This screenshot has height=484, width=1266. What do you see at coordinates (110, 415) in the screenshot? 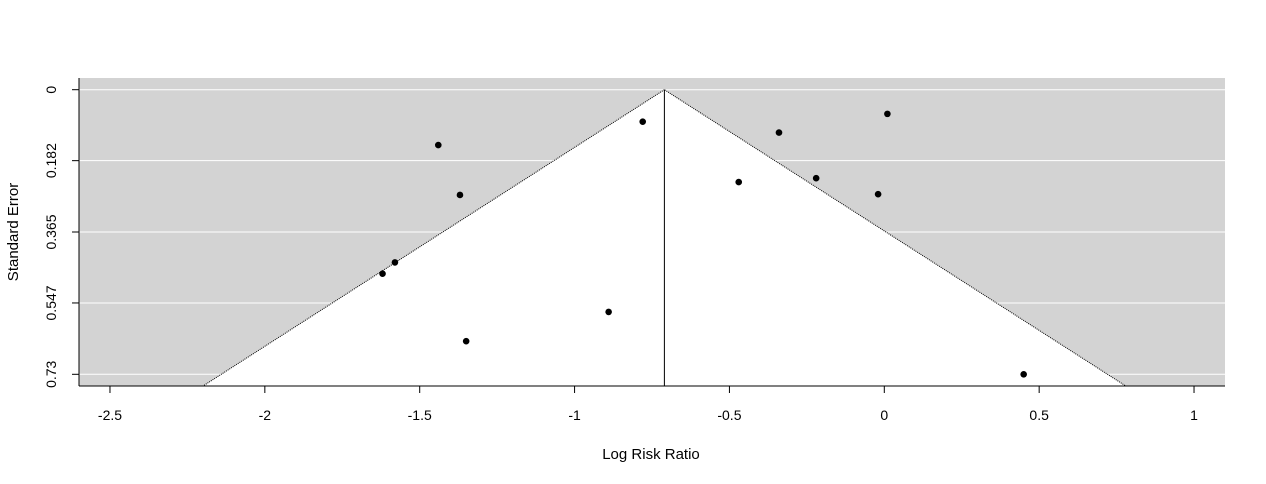
I see `x-tick-label: -2.5` at bounding box center [110, 415].